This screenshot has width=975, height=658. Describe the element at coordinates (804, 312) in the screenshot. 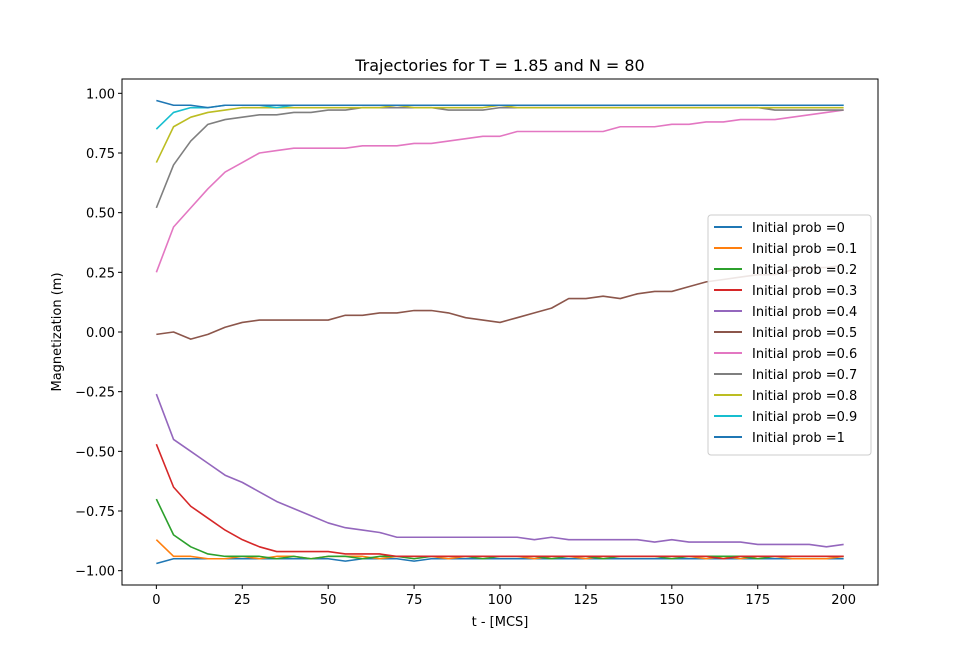

I see `legend-entry-label: Initial prob =0.4` at that location.